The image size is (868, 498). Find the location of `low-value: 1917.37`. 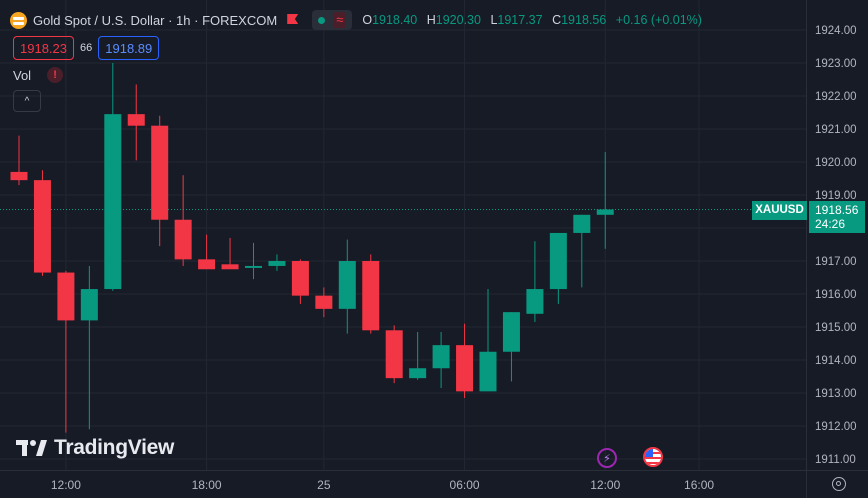

low-value: 1917.37 is located at coordinates (520, 20).